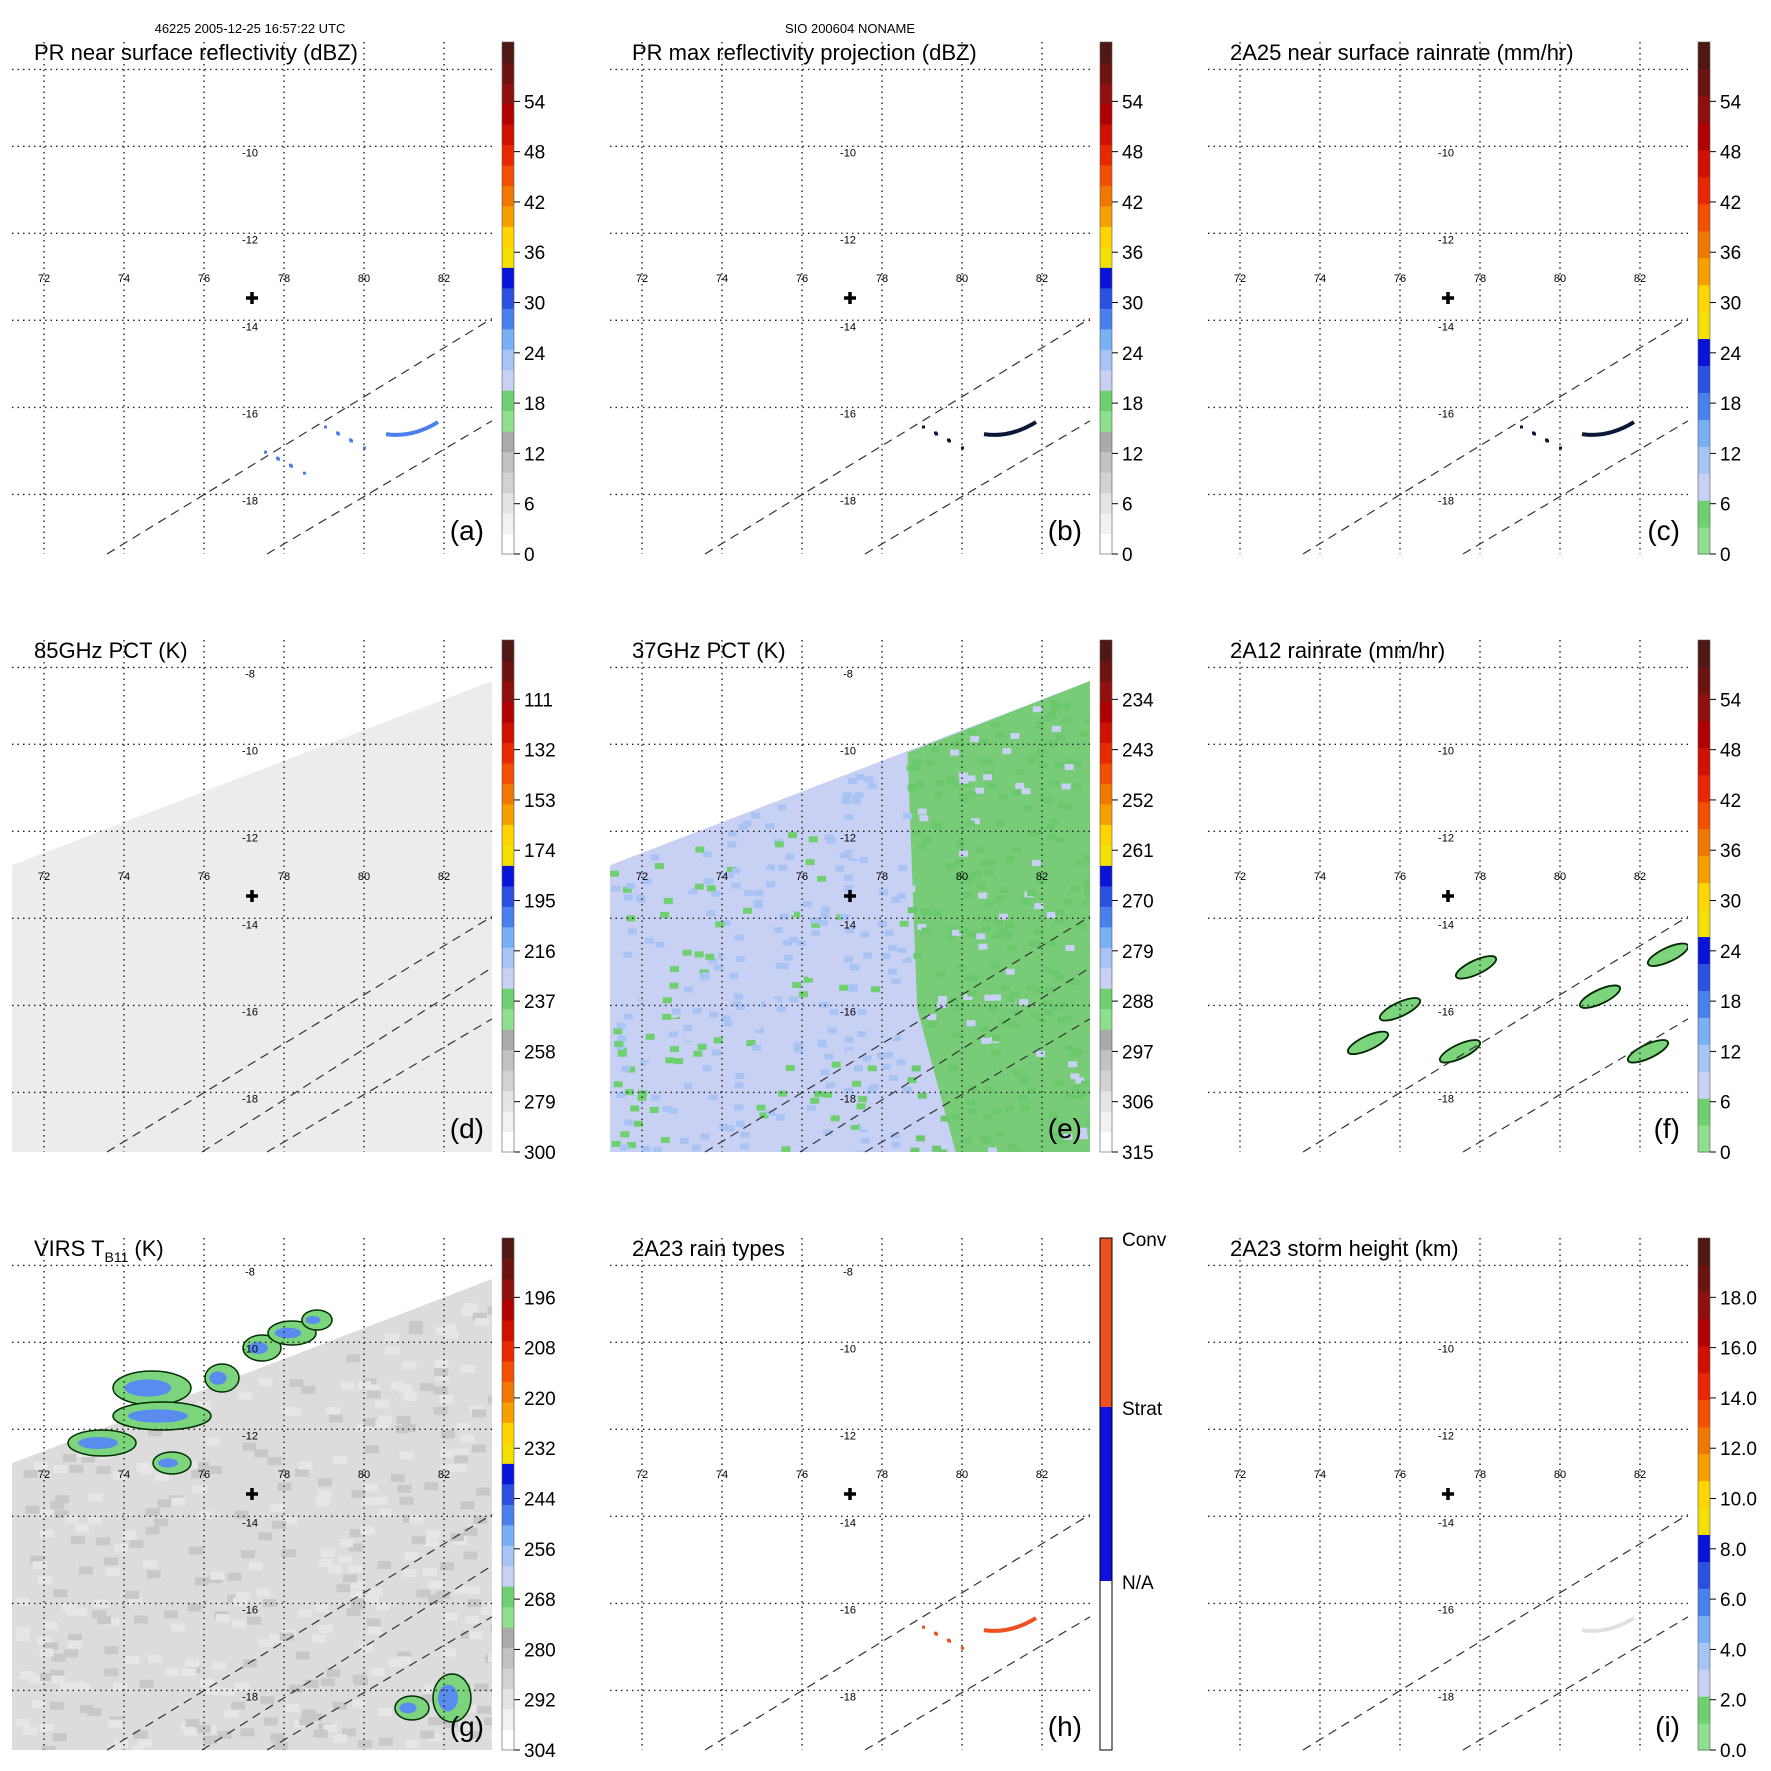  What do you see at coordinates (204, 1475) in the screenshot?
I see `lon-tick-label: 76` at bounding box center [204, 1475].